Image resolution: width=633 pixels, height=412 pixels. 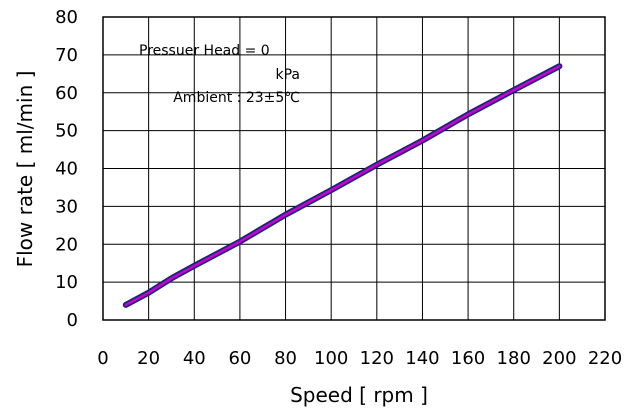 I want to click on y-tick-label: 0, so click(x=72, y=320).